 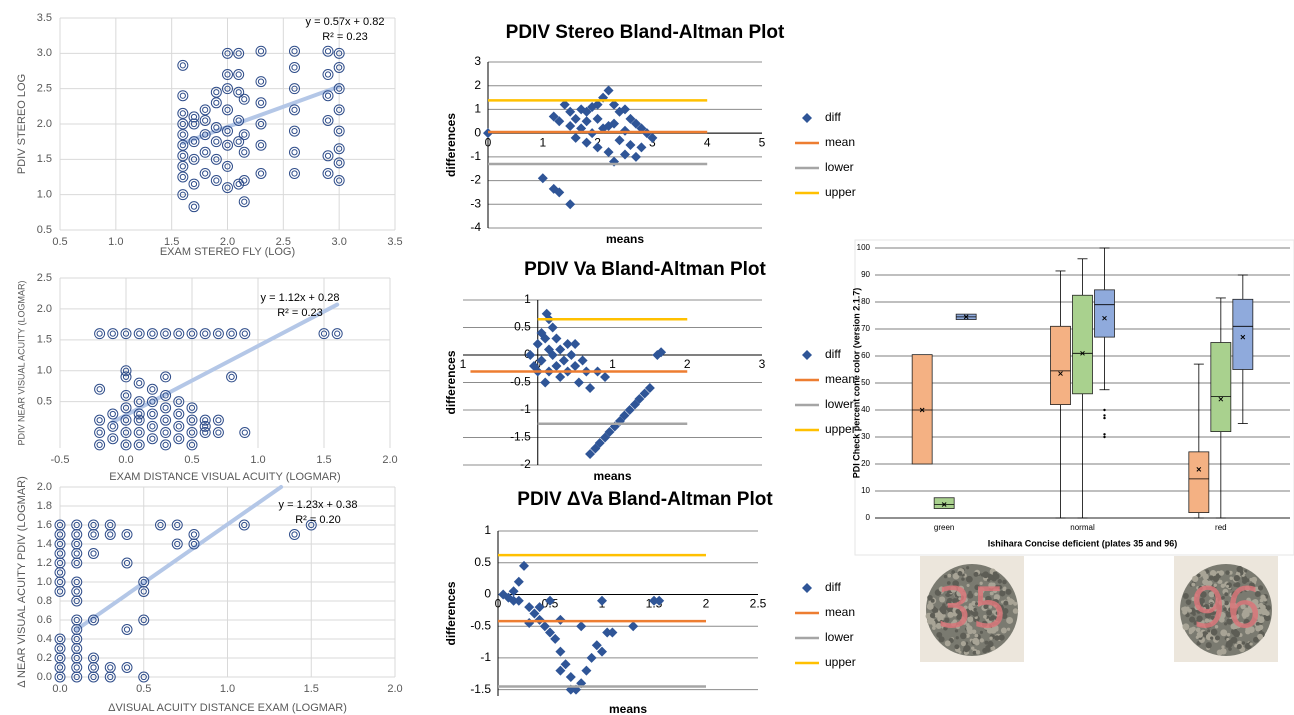 What do you see at coordinates (143, 689) in the screenshot?
I see `x-tick-label: 0.5` at bounding box center [143, 689].